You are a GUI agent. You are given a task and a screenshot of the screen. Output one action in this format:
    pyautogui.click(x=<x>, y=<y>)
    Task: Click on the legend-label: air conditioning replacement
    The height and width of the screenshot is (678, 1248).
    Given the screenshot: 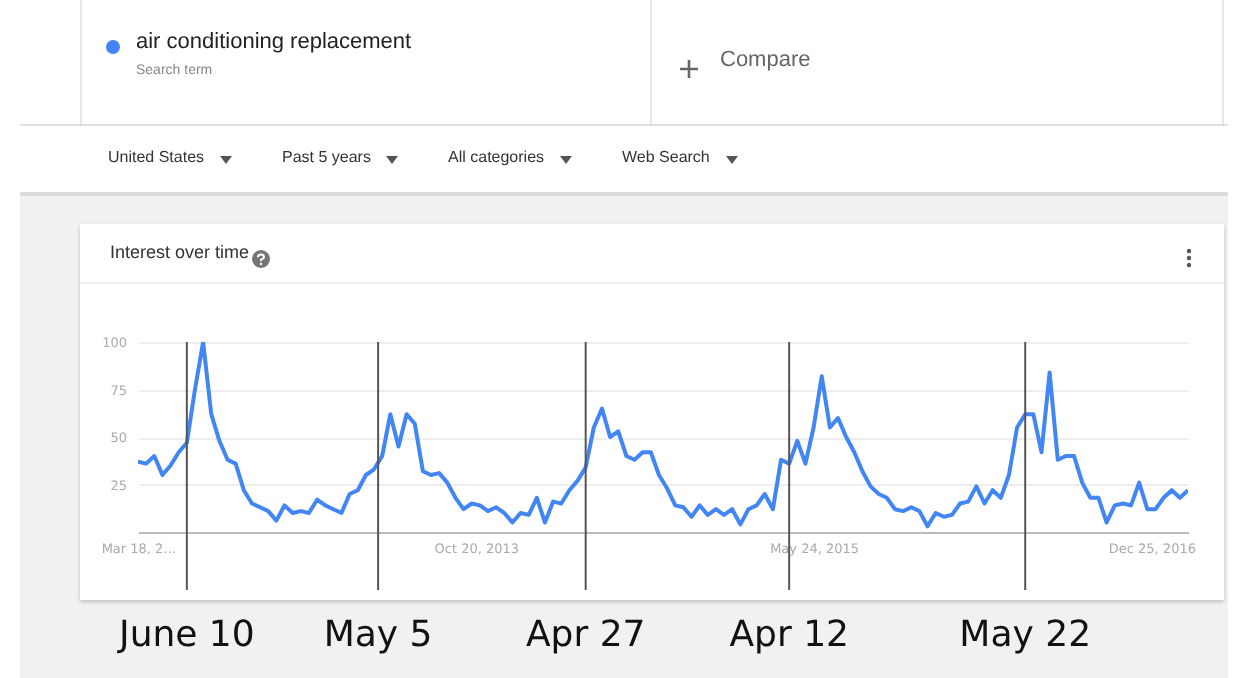 What is the action you would take?
    pyautogui.click(x=274, y=42)
    